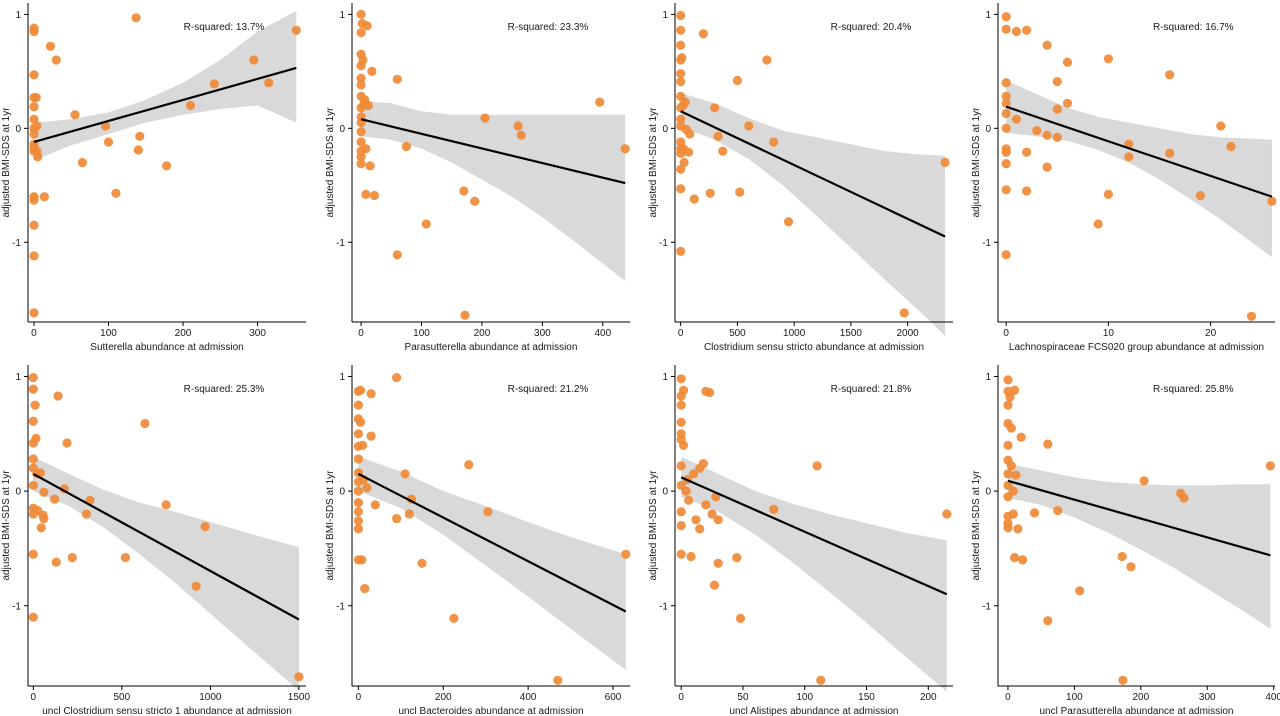  What do you see at coordinates (1207, 697) in the screenshot?
I see `x-tick-label: 300` at bounding box center [1207, 697].